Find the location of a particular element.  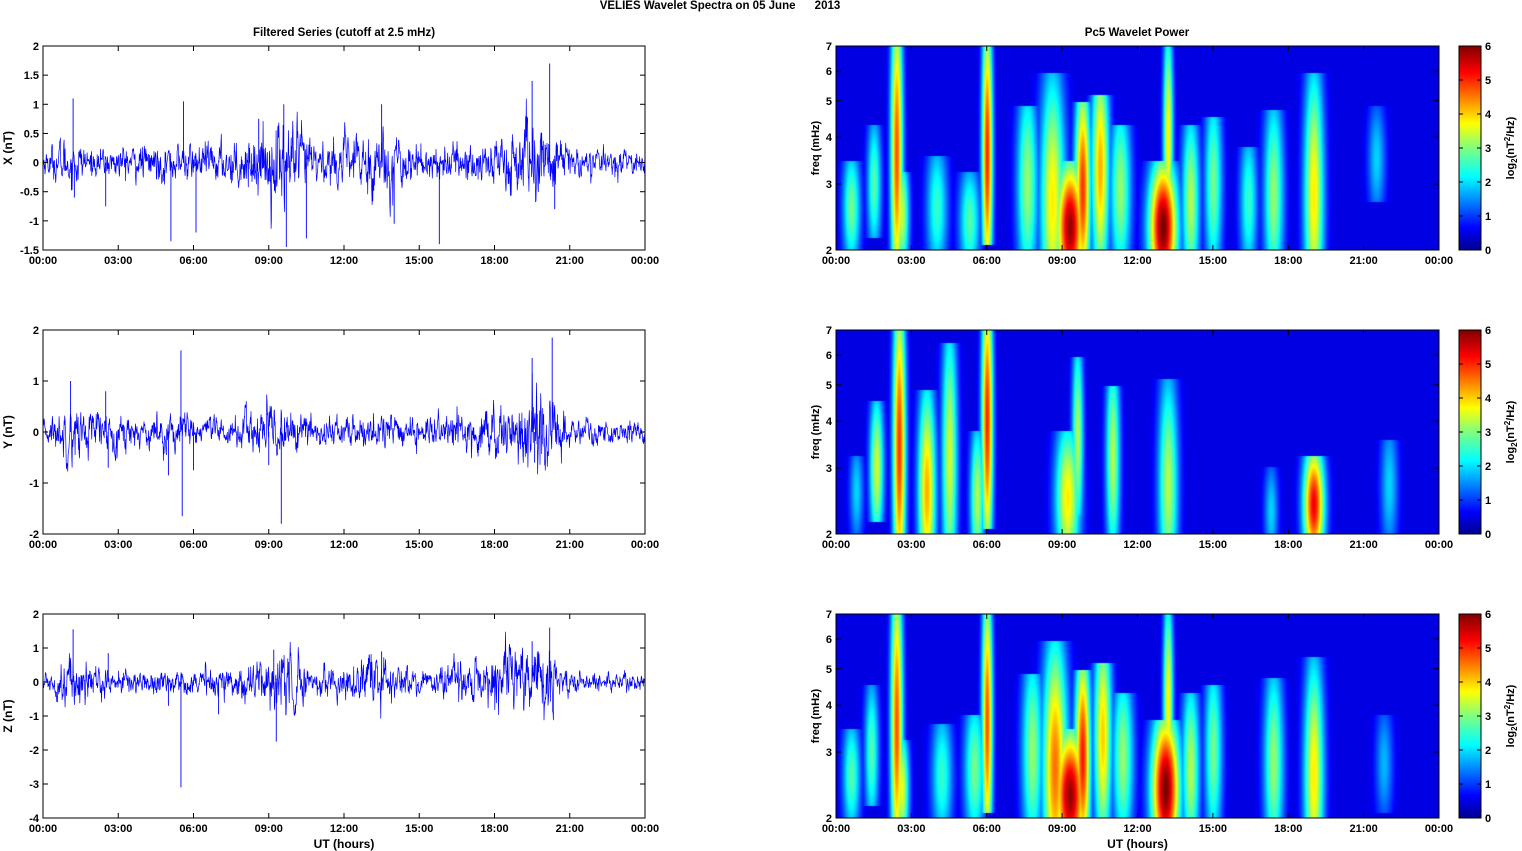

y-axis-label: X (nT) is located at coordinates (8, 148).